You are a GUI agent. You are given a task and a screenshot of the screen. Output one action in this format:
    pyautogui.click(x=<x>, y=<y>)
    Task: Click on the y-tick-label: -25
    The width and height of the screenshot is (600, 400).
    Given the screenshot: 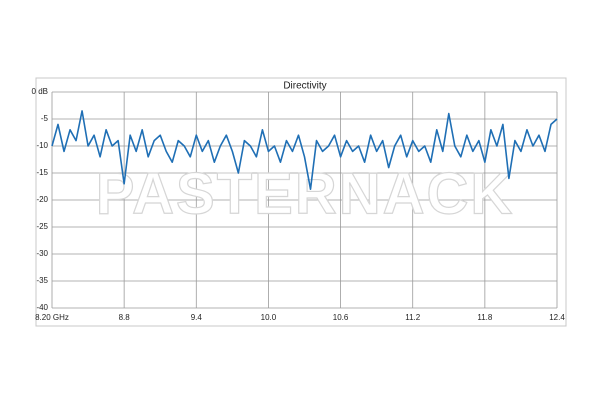 What is the action you would take?
    pyautogui.click(x=42, y=226)
    